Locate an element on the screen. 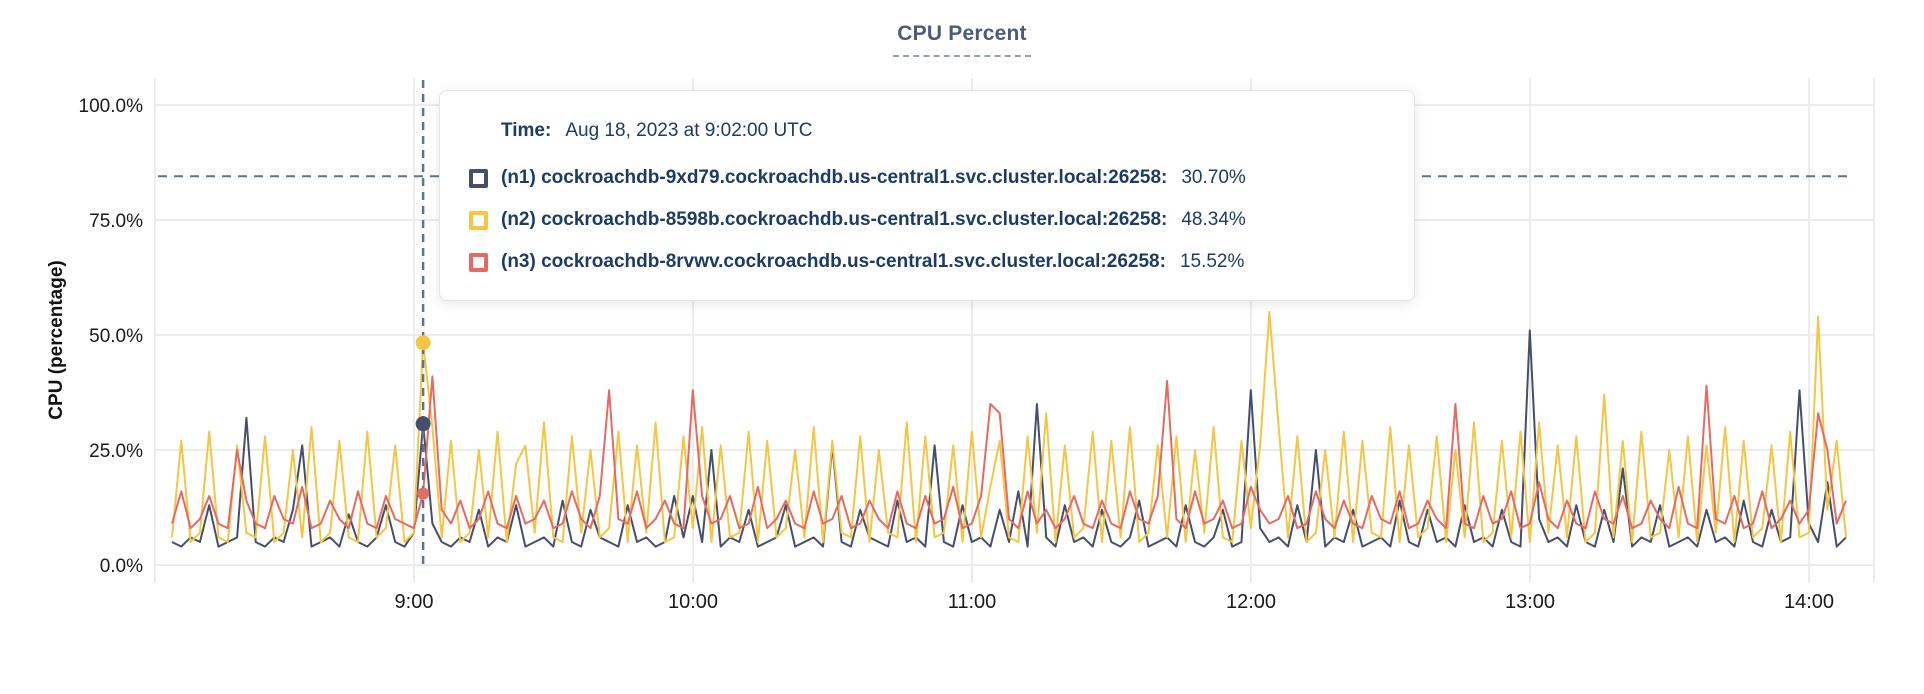 This screenshot has width=1924, height=694. x-tick-label: 9:00 is located at coordinates (414, 602).